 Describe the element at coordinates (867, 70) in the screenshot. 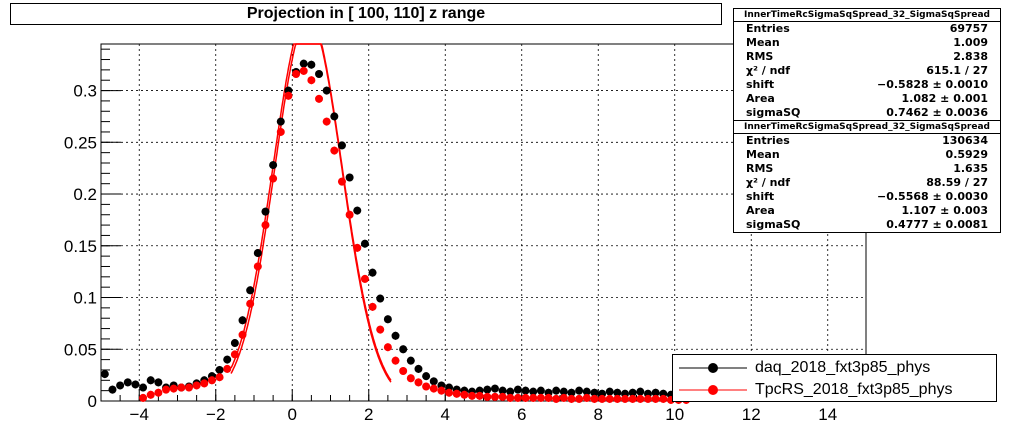

I see `stats-row-chi2: χ² / ndf 615.1 / 27` at that location.